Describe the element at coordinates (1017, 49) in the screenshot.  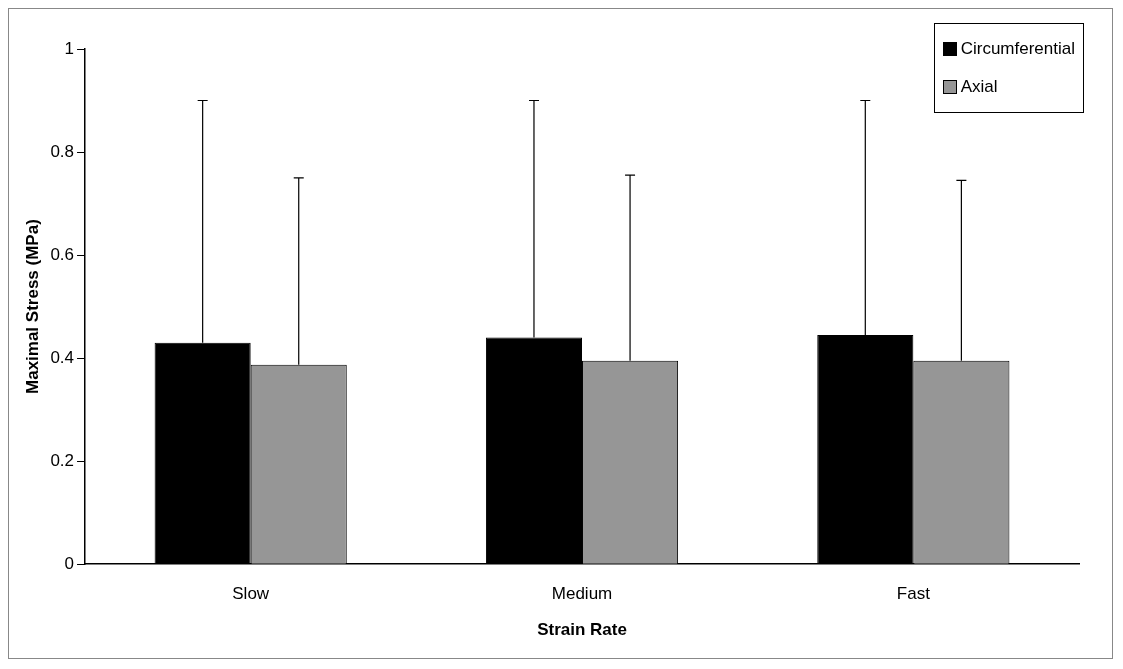
I see `legend-label: Circumferential` at that location.